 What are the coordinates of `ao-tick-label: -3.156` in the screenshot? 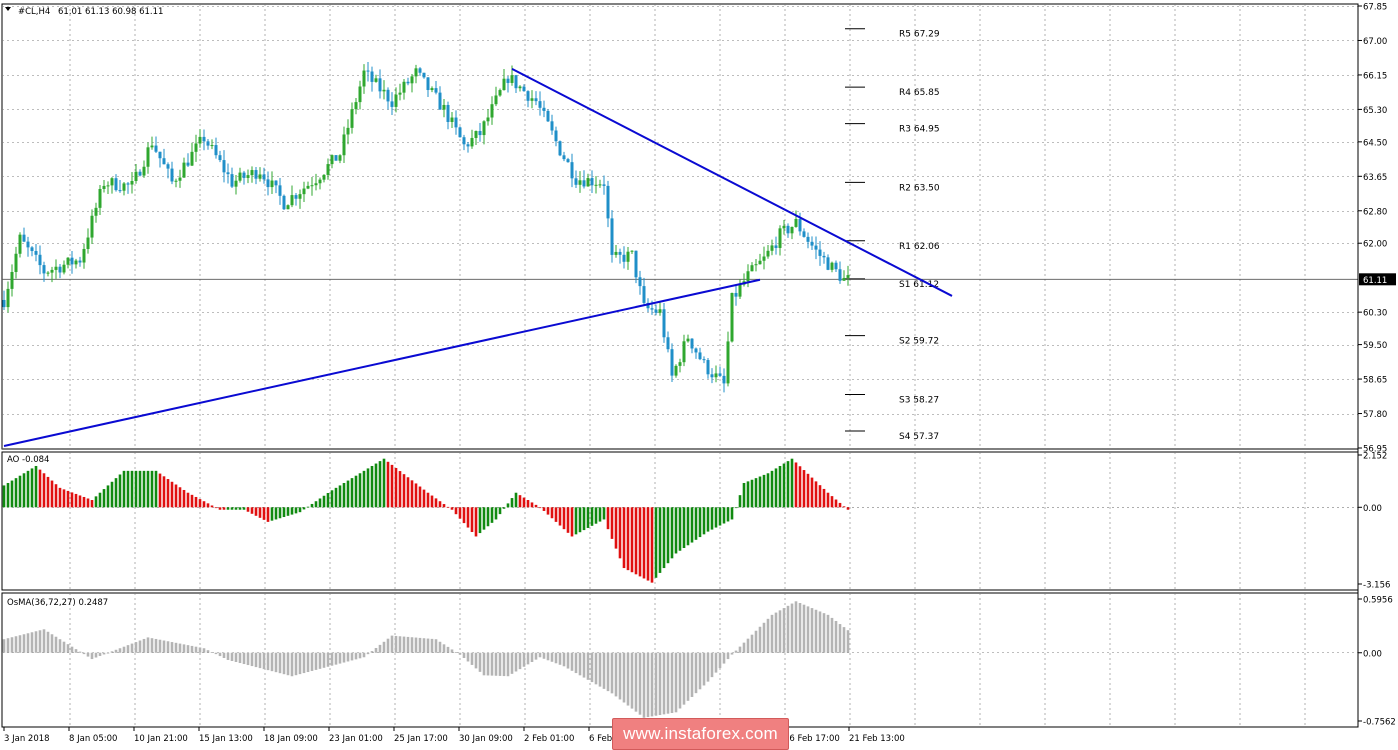 It's located at (1376, 586).